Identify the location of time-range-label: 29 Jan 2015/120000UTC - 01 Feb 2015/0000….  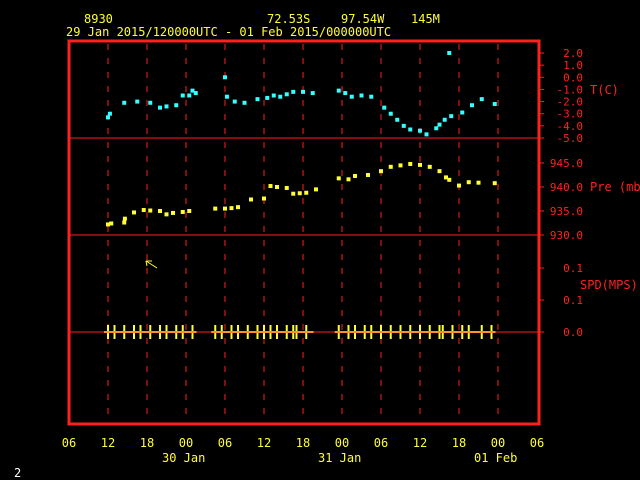
(229, 32).